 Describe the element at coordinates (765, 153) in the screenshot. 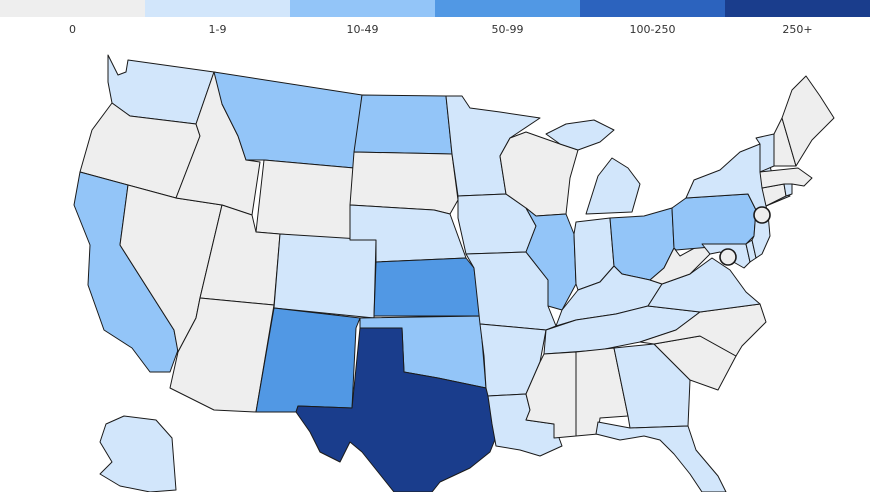

I see `state-vermont` at that location.